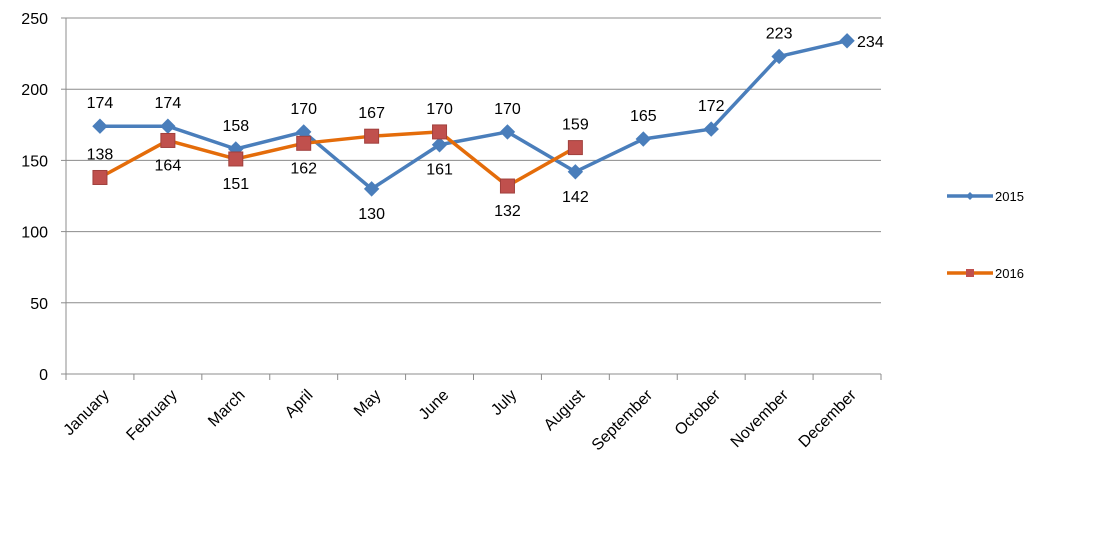 The image size is (1114, 547). What do you see at coordinates (39, 304) in the screenshot?
I see `y-tick-label: 50` at bounding box center [39, 304].